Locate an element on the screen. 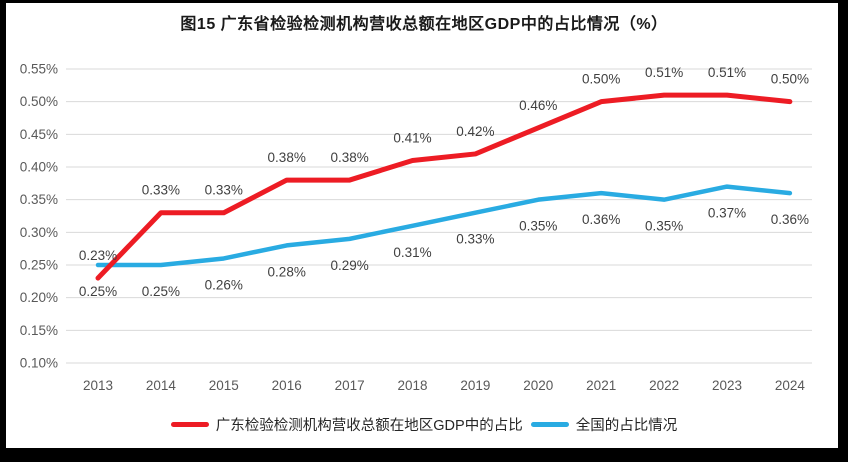 The image size is (848, 462). y-axis-tick-label: 0.50% is located at coordinates (39, 101).